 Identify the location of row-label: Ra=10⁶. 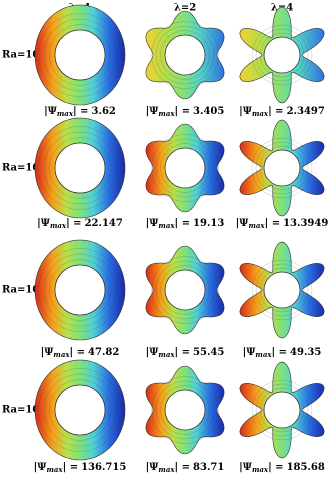
(23, 410).